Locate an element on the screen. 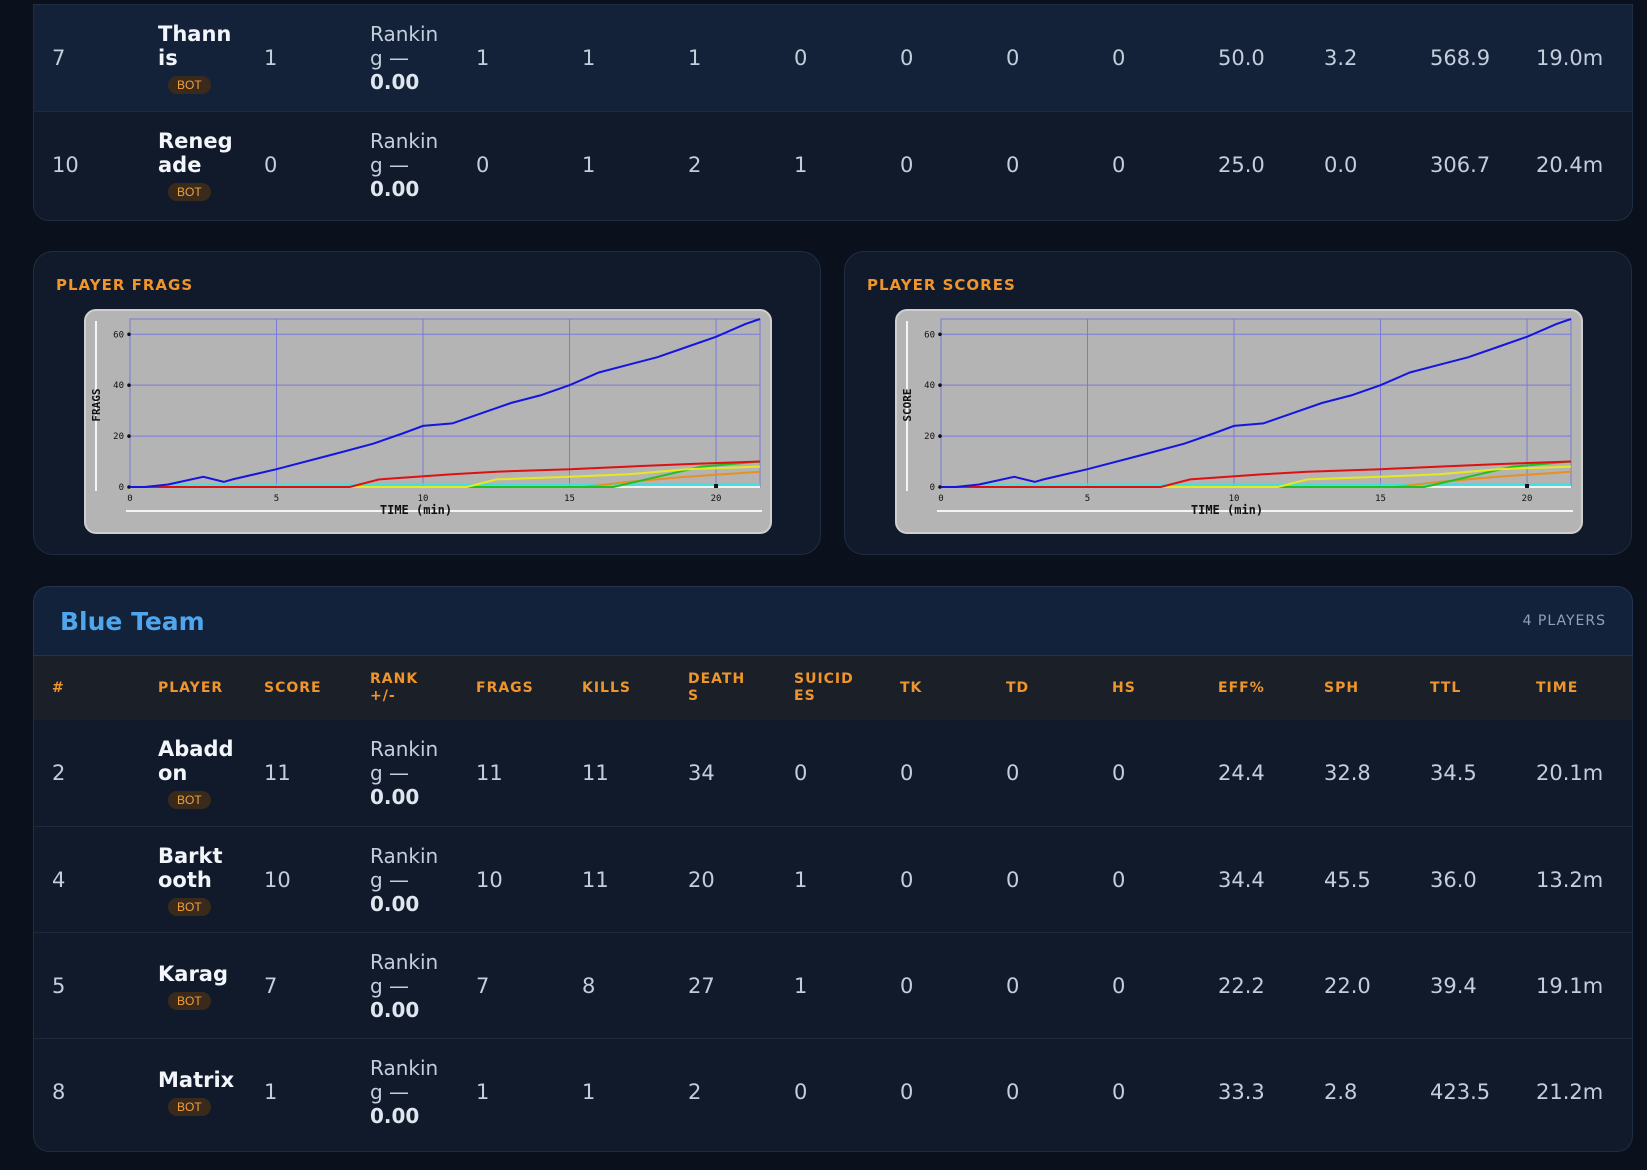 The height and width of the screenshot is (1170, 1647). team-name: Blue Team is located at coordinates (132, 621).